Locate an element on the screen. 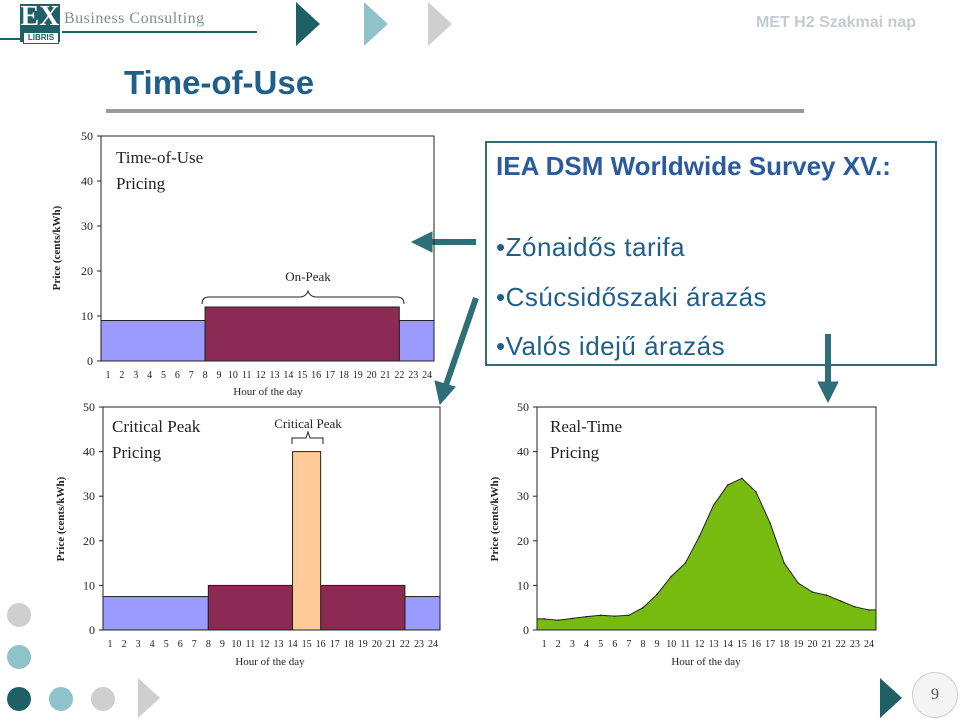  chevron-dark-bottom-icon is located at coordinates (891, 698).